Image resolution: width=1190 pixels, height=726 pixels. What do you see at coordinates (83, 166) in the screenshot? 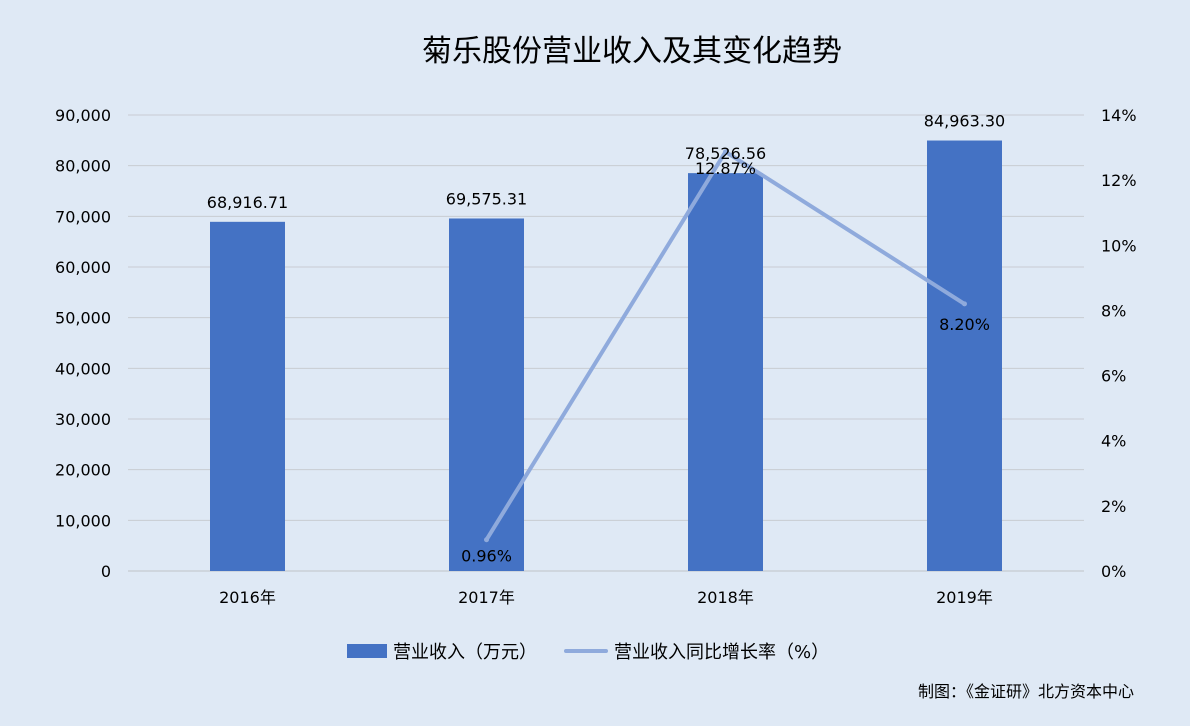
I see `left-tick-label: 80,000` at bounding box center [83, 166].